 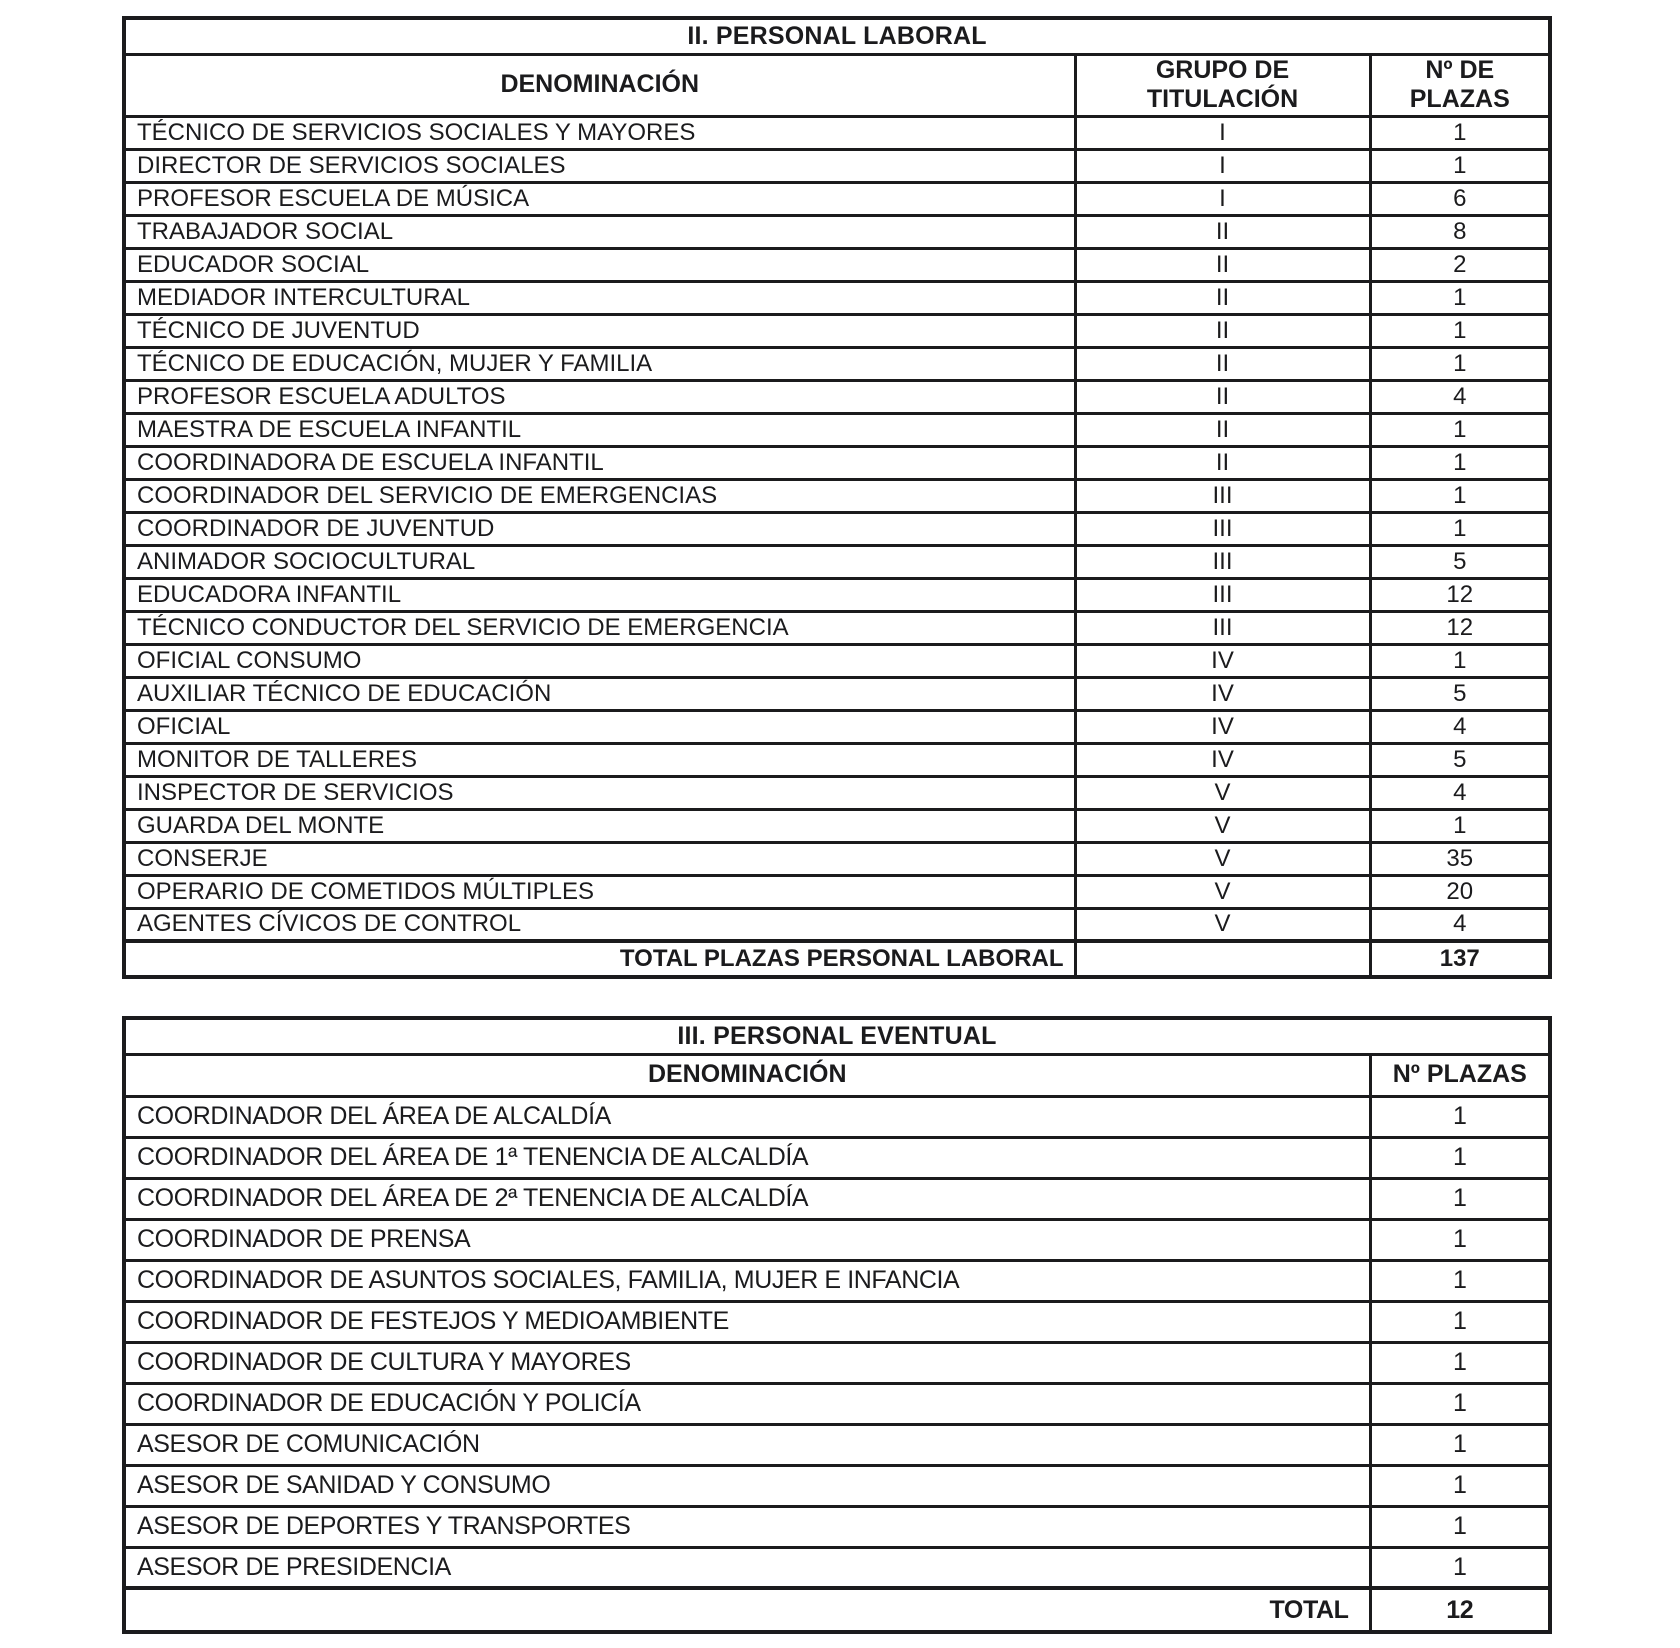 What do you see at coordinates (747, 1403) in the screenshot?
I see `denominacion-cell: COORDINADOR DE EDUCACIÓN Y POLICÍA` at bounding box center [747, 1403].